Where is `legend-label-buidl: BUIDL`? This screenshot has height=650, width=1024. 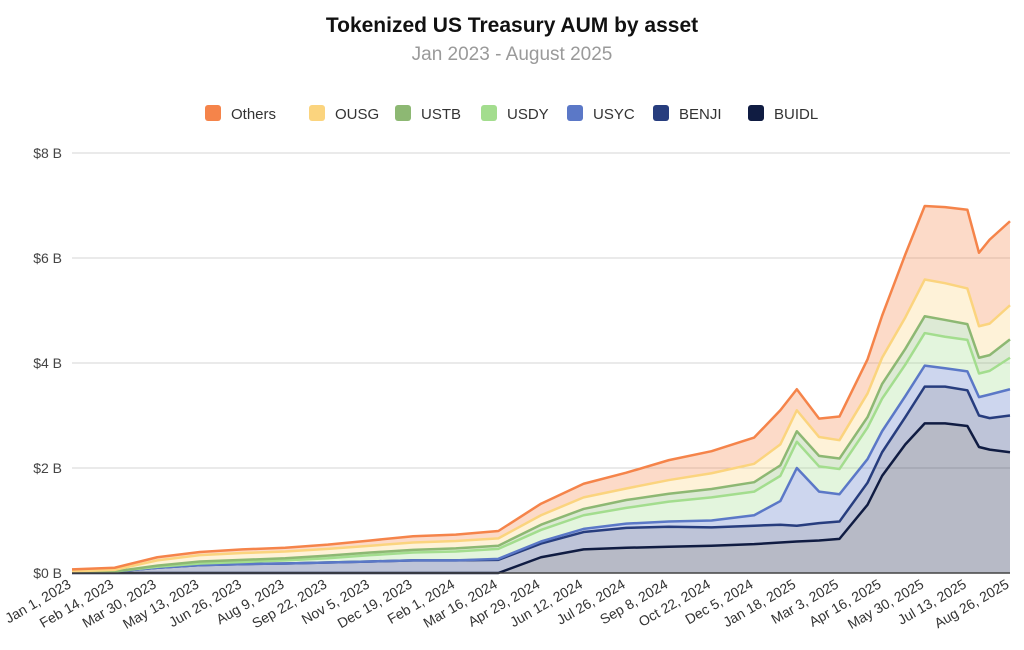 legend-label-buidl: BUIDL is located at coordinates (796, 114).